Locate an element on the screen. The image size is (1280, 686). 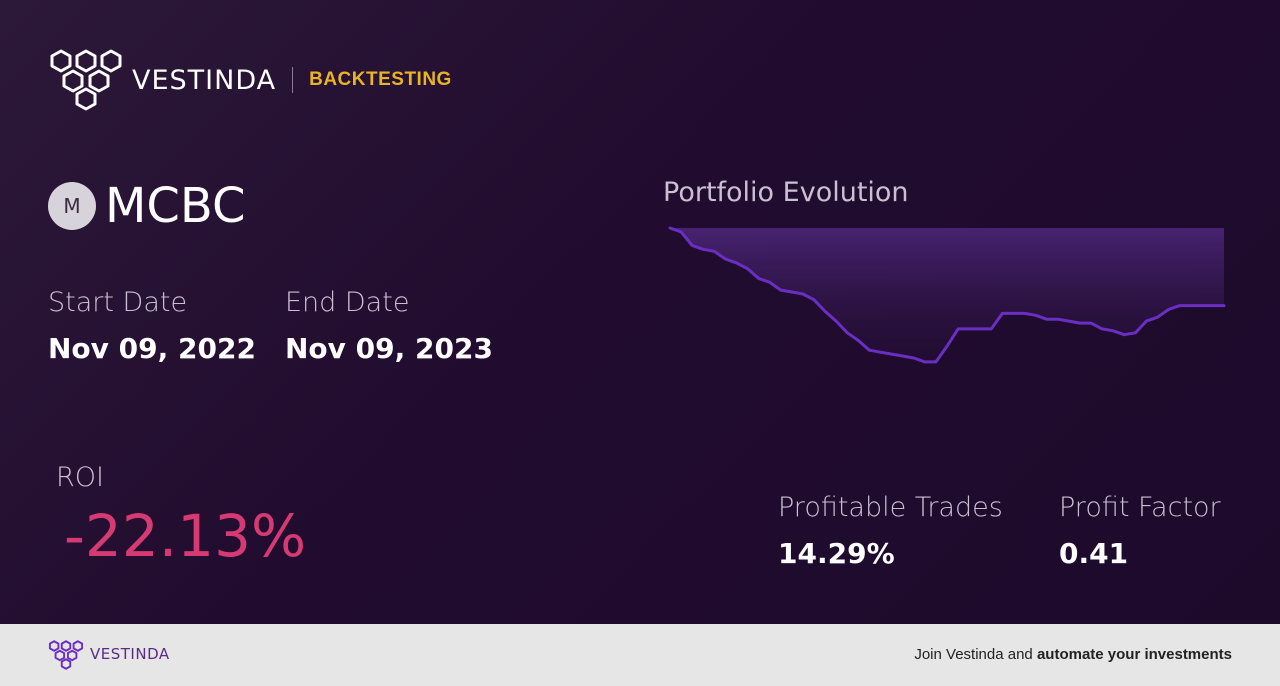
vestinda-logo-icon is located at coordinates (86, 80).